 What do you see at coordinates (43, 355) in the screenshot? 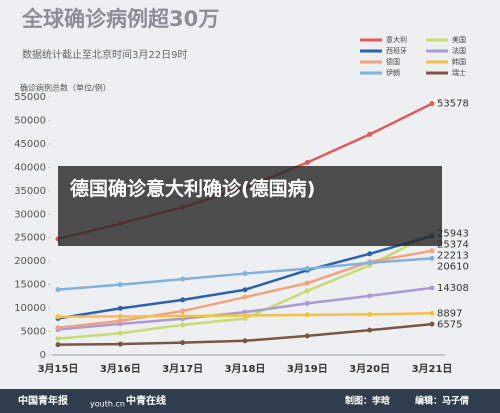
I see `y-tick-label: 0` at bounding box center [43, 355].